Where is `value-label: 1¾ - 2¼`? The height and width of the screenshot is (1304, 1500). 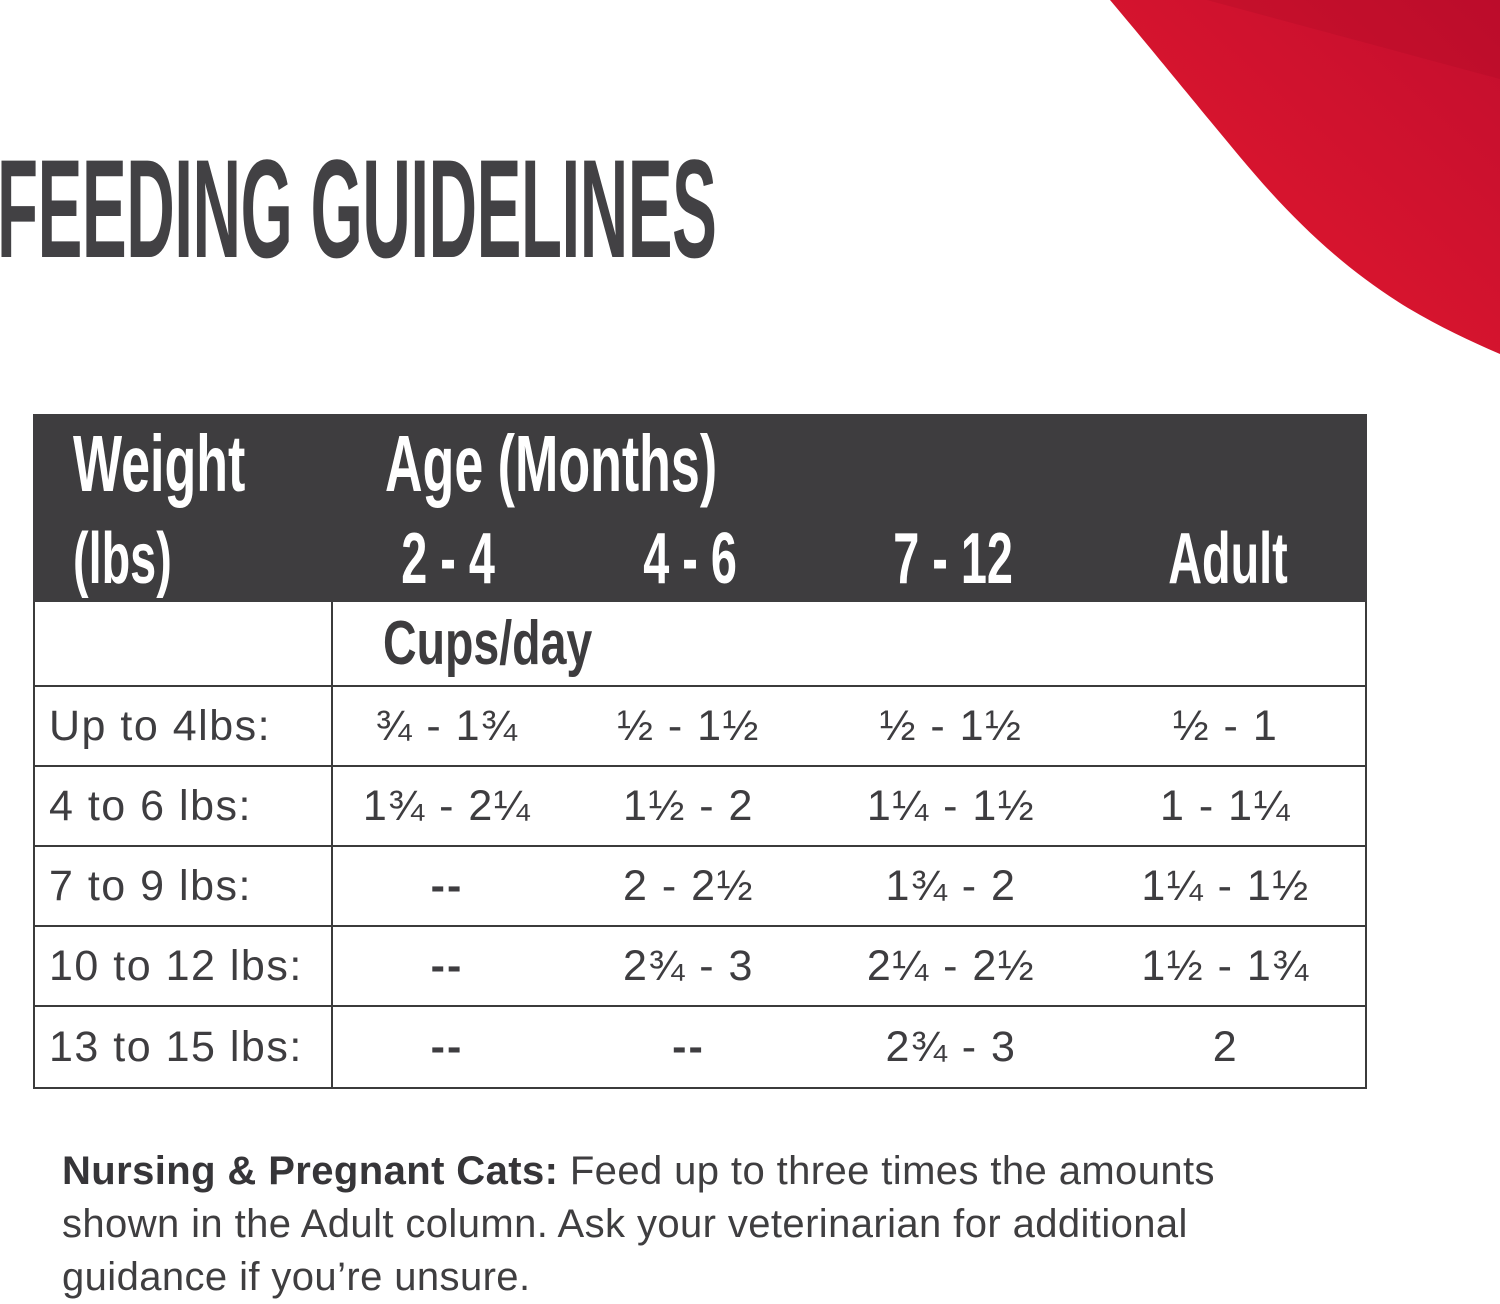
value-label: 1¾ - 2¼ is located at coordinates (447, 805).